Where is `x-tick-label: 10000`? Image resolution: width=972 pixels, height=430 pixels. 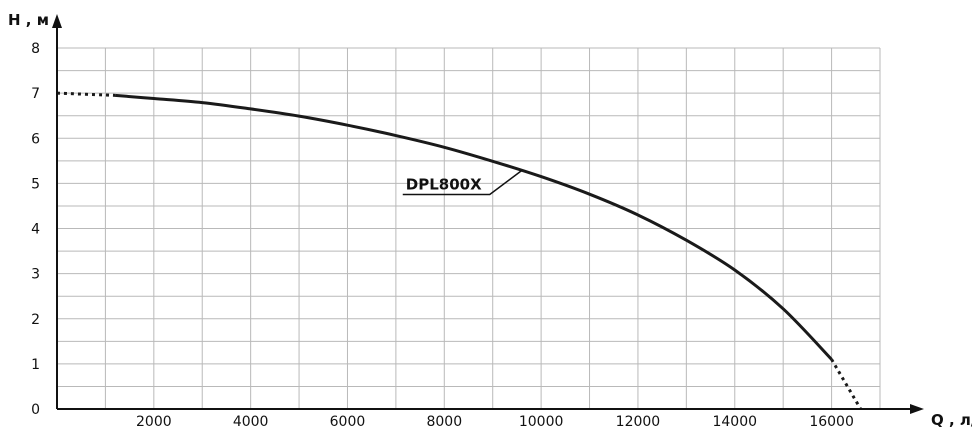
x-tick-label: 10000 is located at coordinates (541, 422).